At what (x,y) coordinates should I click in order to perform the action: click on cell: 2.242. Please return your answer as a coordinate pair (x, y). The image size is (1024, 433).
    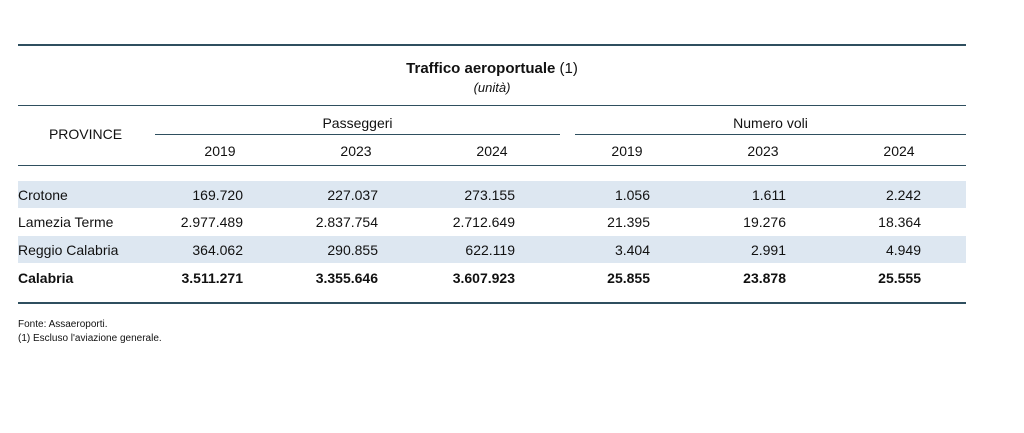
    Looking at the image, I should click on (903, 195).